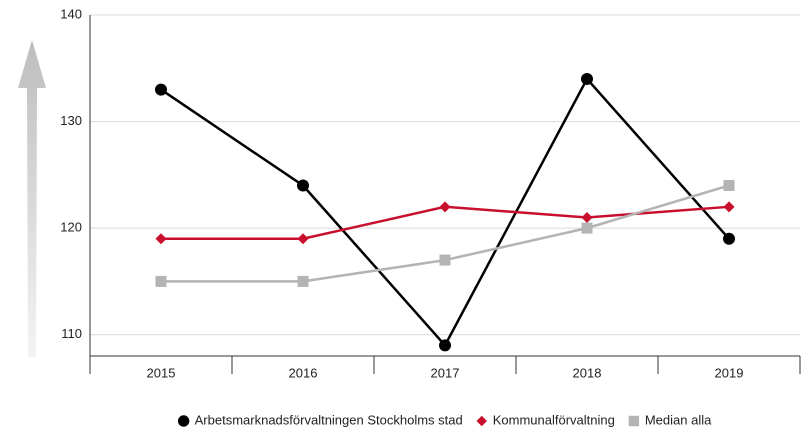 Image resolution: width=802 pixels, height=429 pixels. Describe the element at coordinates (71, 333) in the screenshot. I see `y-tick-label: 110` at that location.